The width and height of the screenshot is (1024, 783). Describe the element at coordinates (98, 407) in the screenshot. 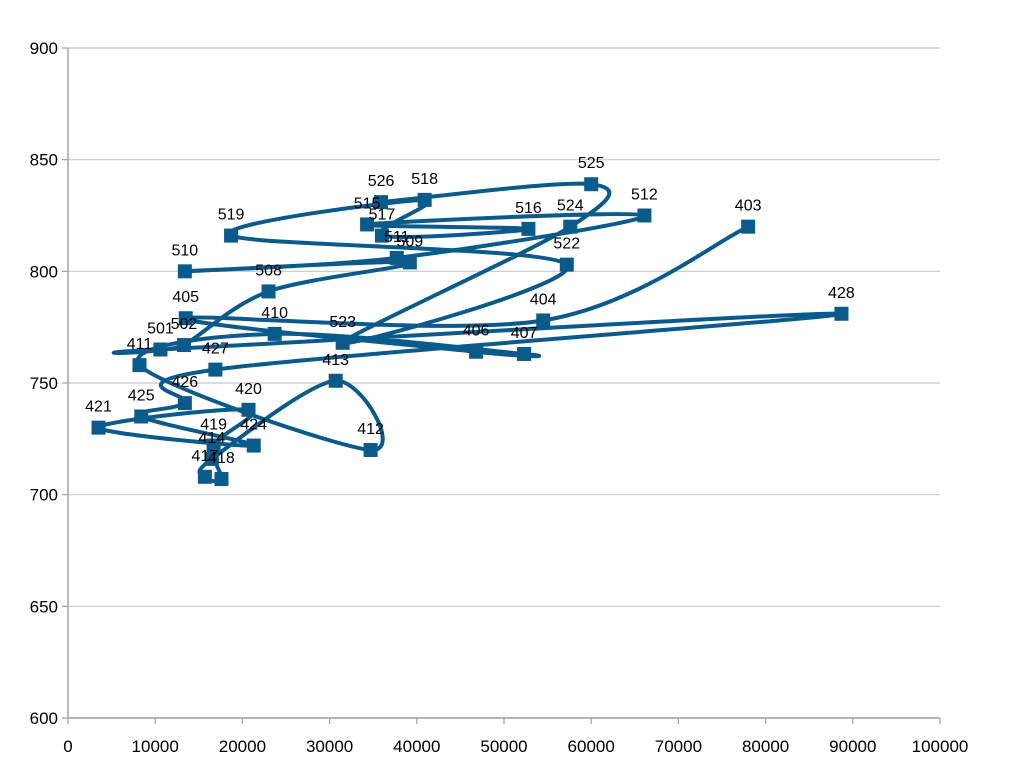

I see `data-point-label: 421` at that location.